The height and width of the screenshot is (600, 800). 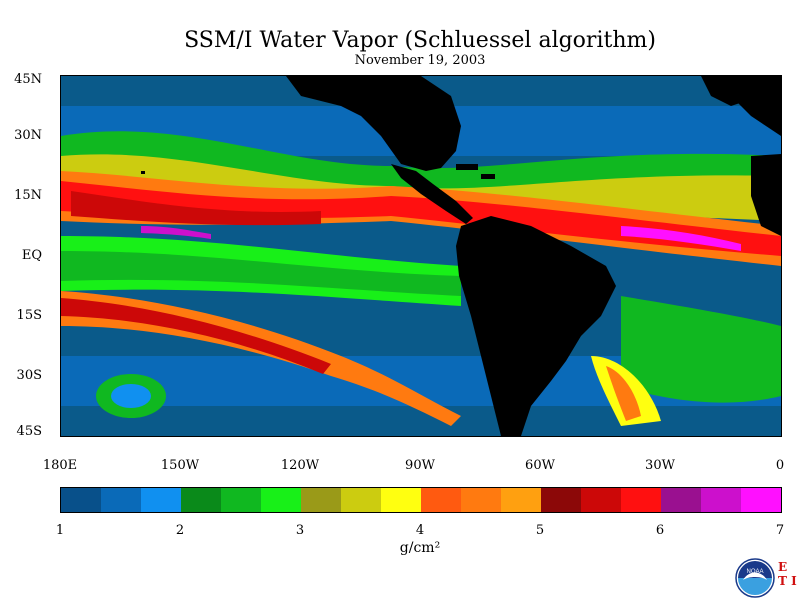 I want to click on colorbar, so click(x=421, y=500).